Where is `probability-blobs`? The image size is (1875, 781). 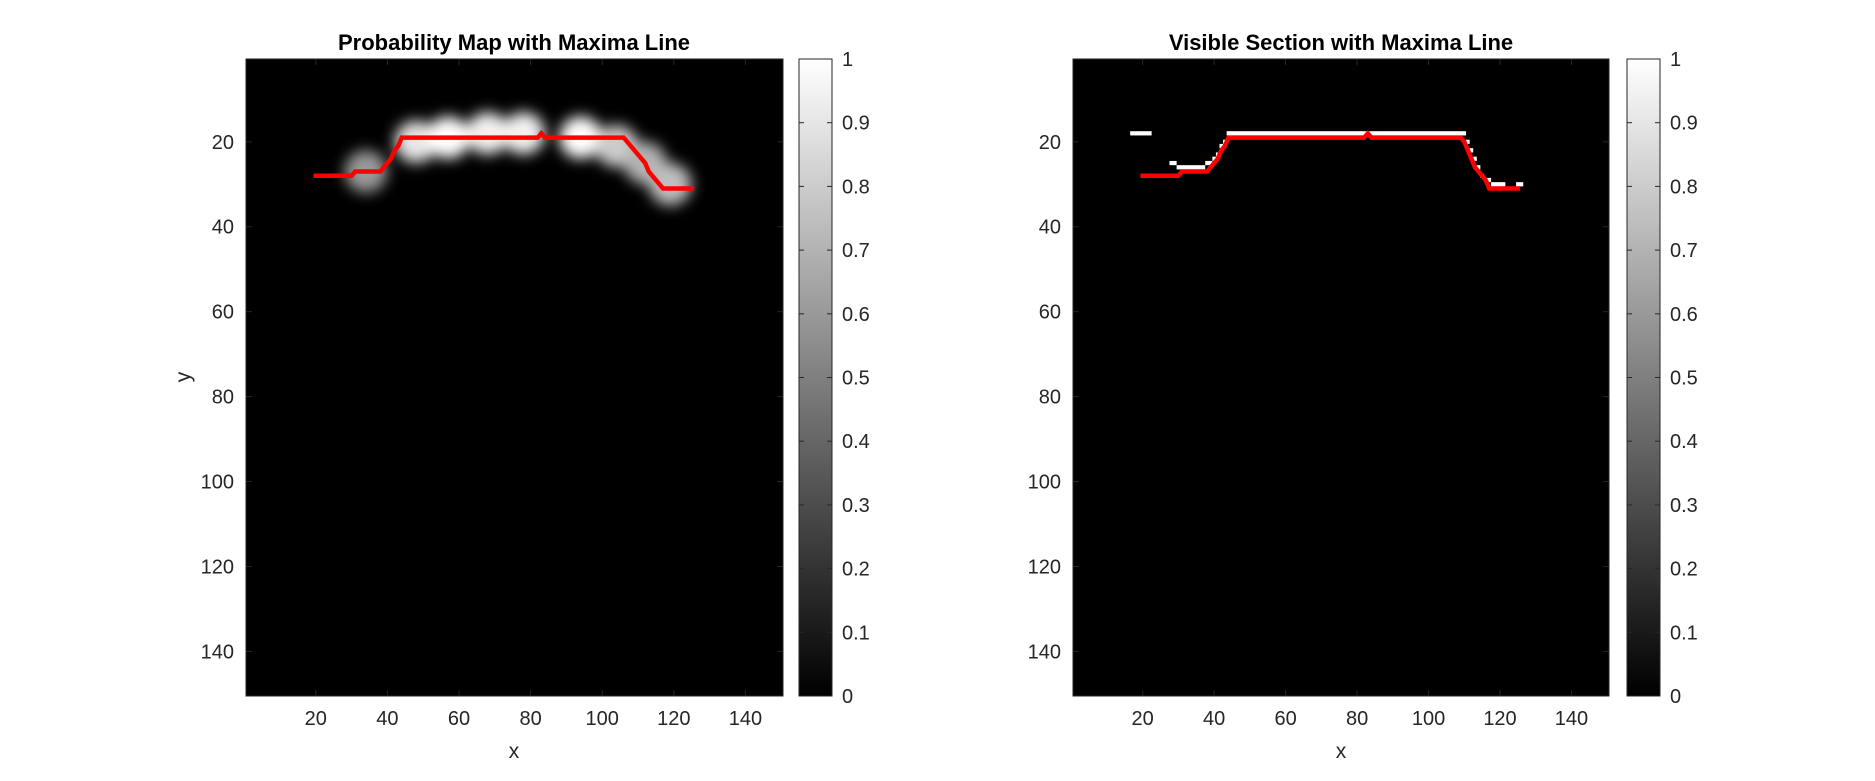
probability-blobs is located at coordinates (518, 159).